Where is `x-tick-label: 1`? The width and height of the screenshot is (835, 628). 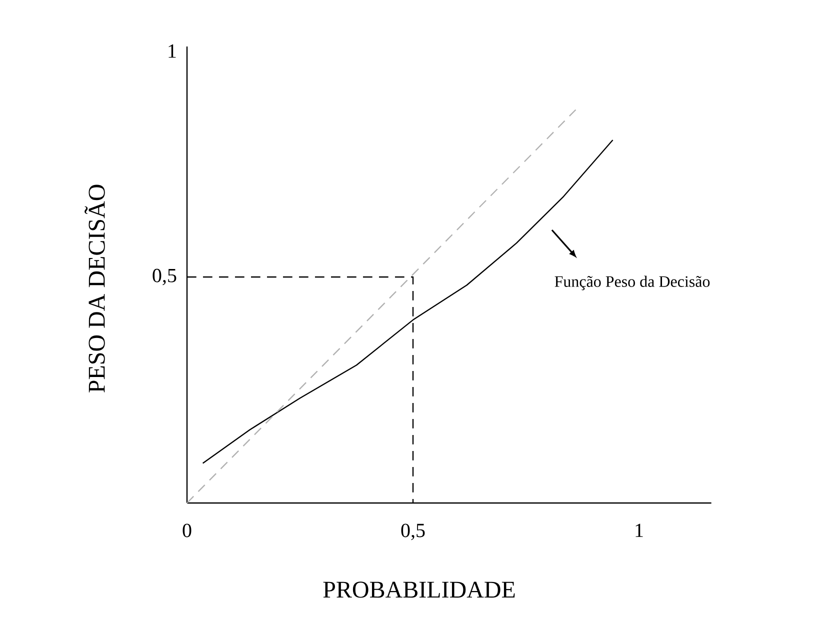
x-tick-label: 1 is located at coordinates (639, 530).